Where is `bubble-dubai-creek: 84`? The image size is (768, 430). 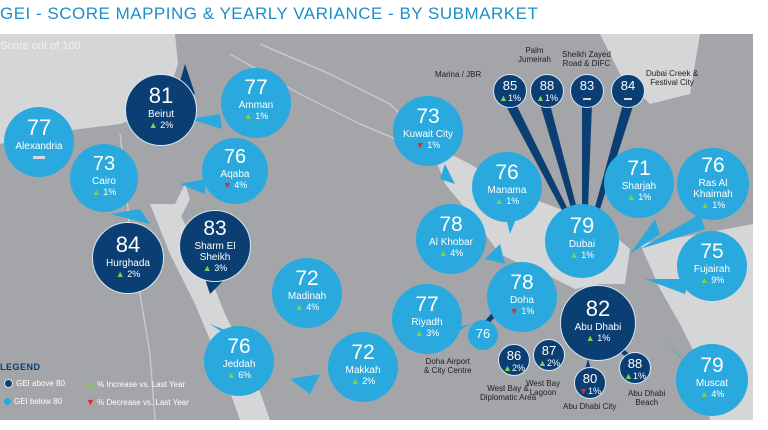
bubble-dubai-creek: 84 is located at coordinates (628, 91).